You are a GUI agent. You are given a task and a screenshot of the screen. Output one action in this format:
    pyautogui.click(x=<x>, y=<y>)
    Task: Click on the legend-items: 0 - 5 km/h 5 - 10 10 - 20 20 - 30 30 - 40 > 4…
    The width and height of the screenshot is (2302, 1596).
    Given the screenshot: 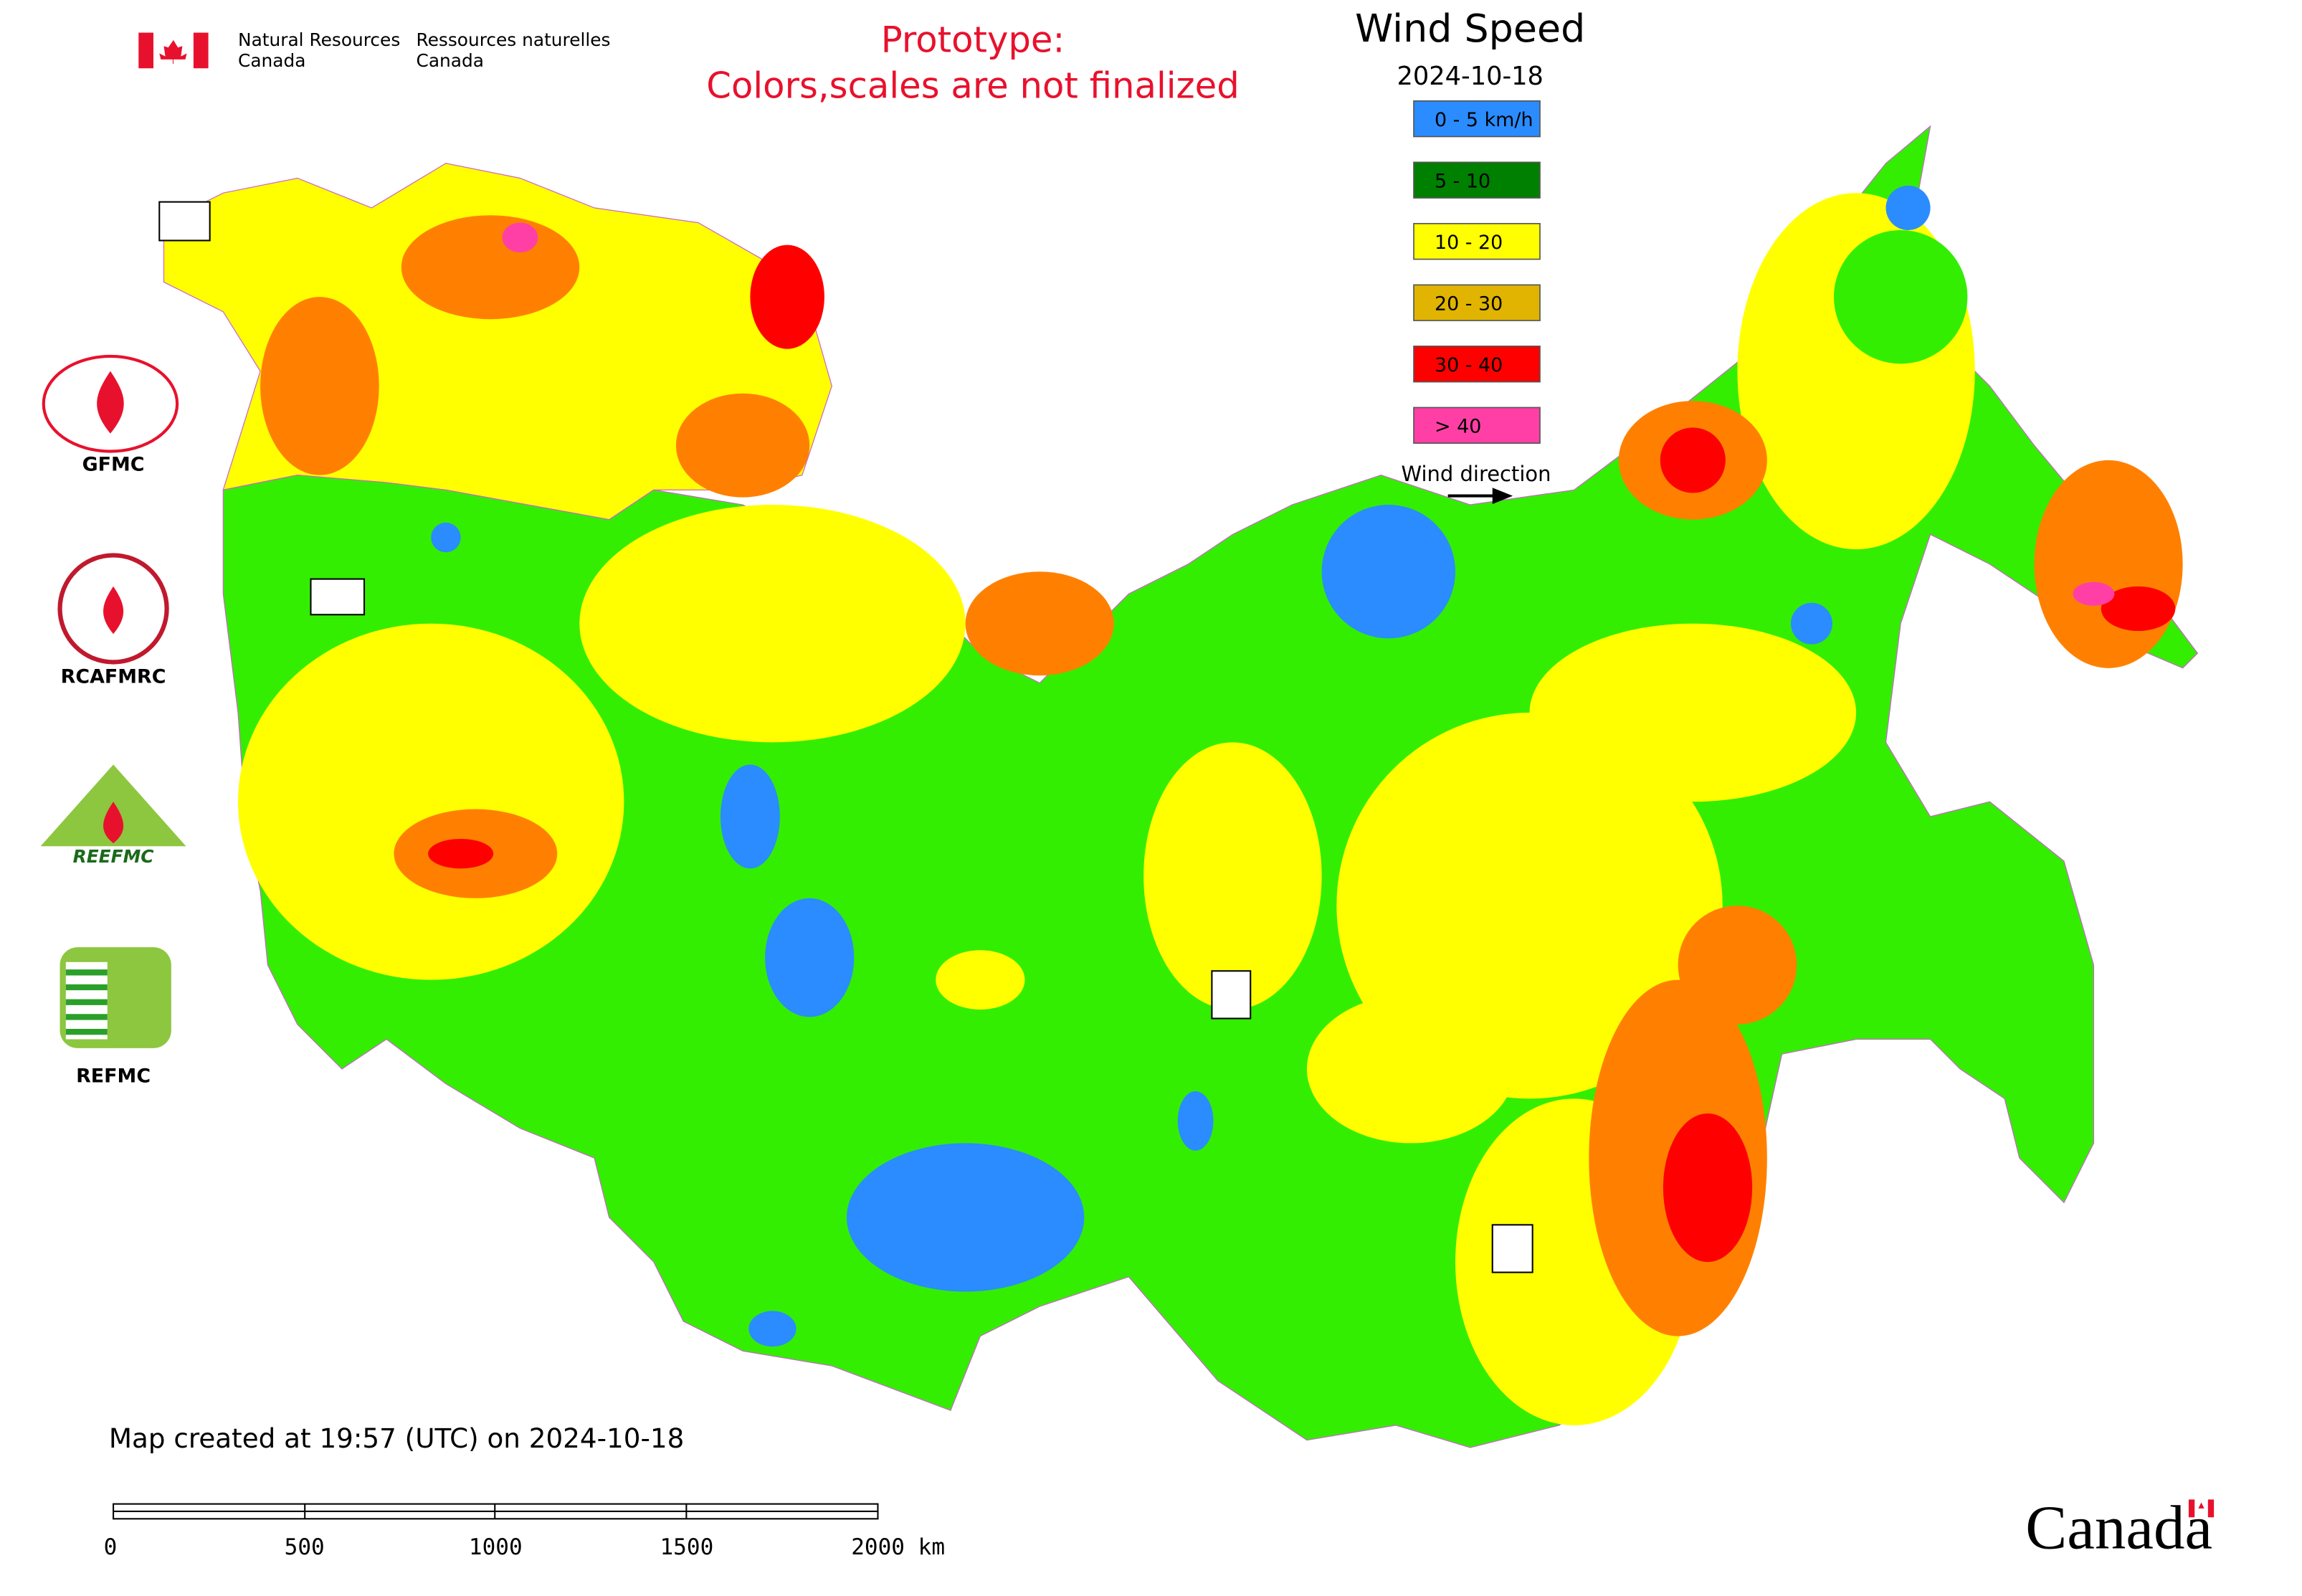 What is the action you would take?
    pyautogui.click(x=1477, y=272)
    